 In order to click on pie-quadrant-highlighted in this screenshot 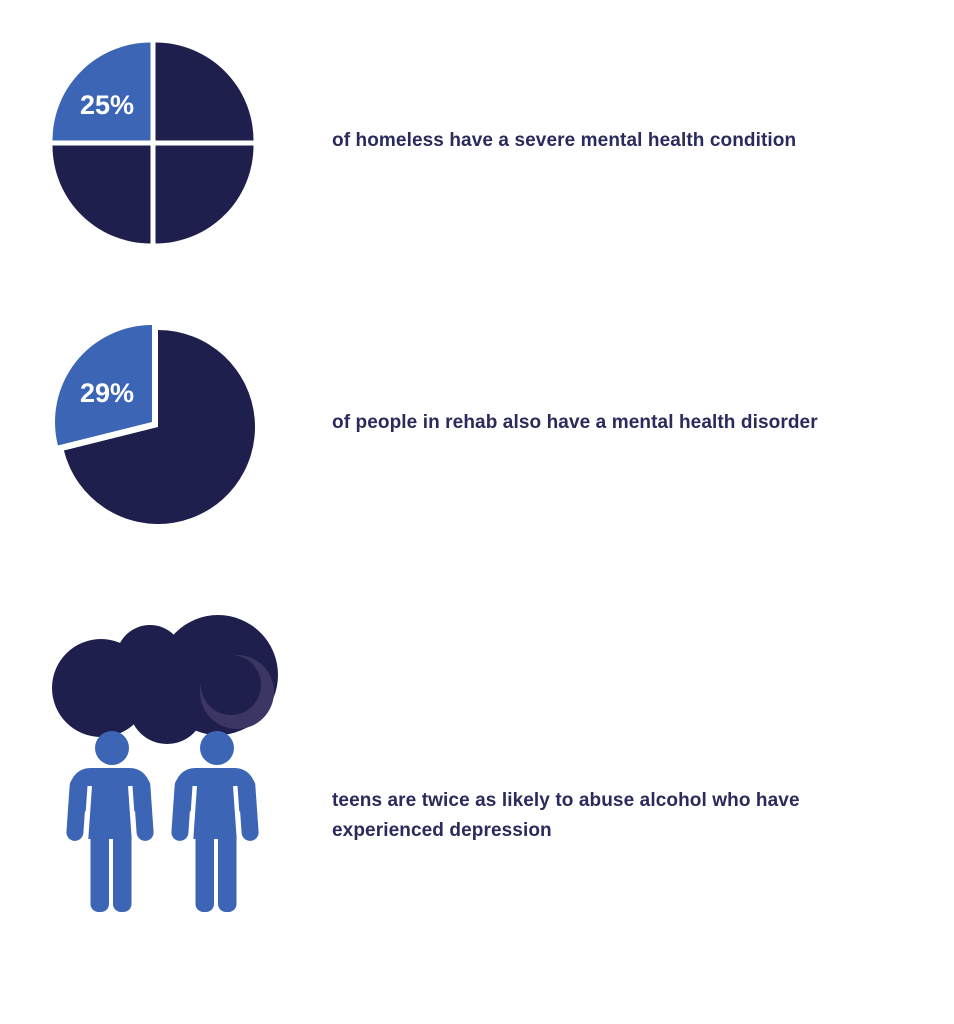, I will do `click(101, 91)`.